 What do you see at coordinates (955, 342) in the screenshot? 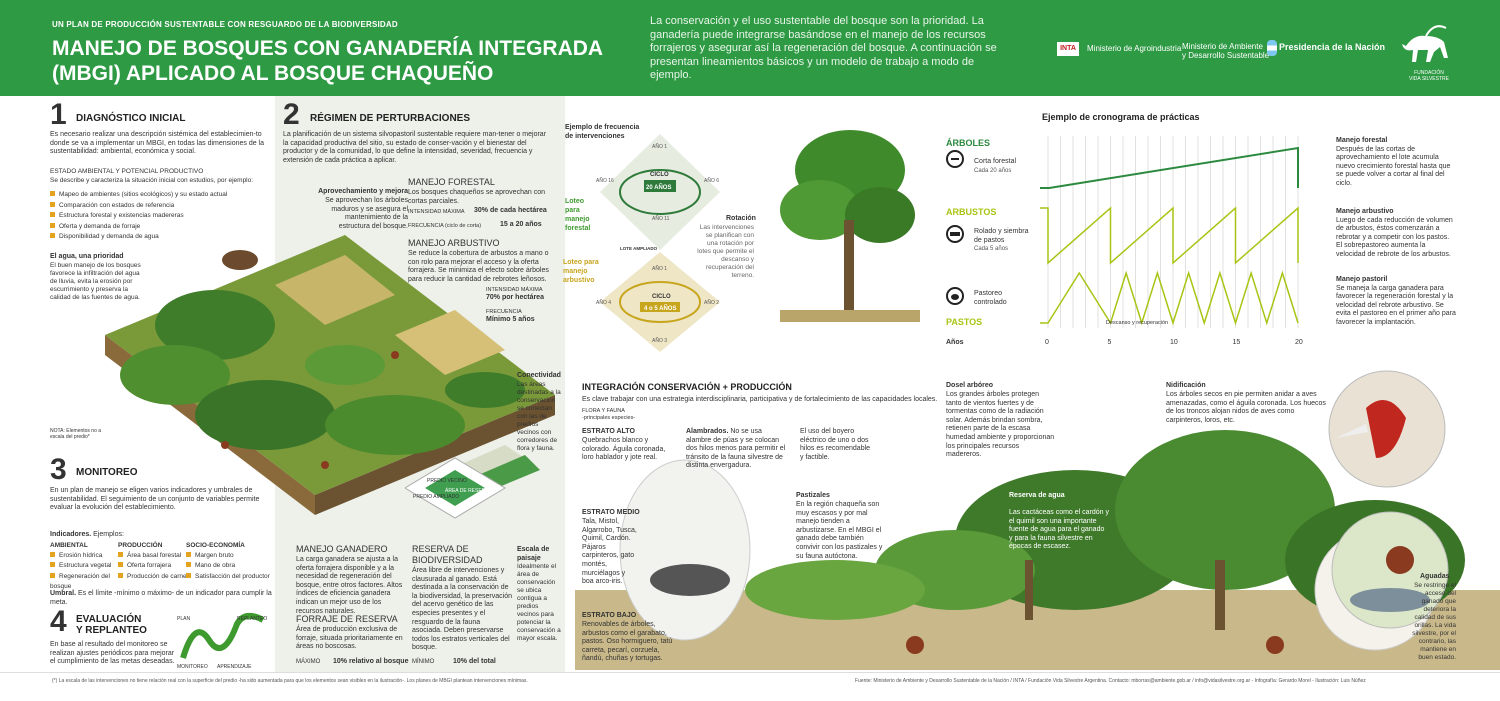
I see `x-axis-label: Años` at bounding box center [955, 342].